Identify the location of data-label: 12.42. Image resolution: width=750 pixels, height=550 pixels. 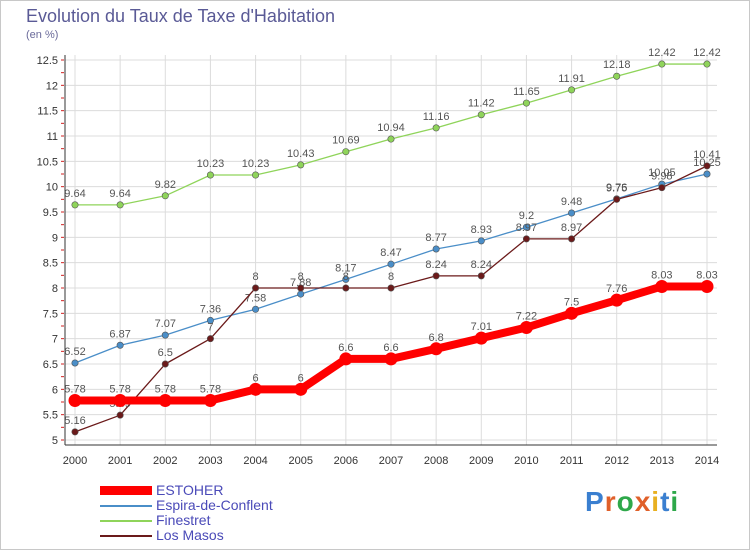
(707, 53).